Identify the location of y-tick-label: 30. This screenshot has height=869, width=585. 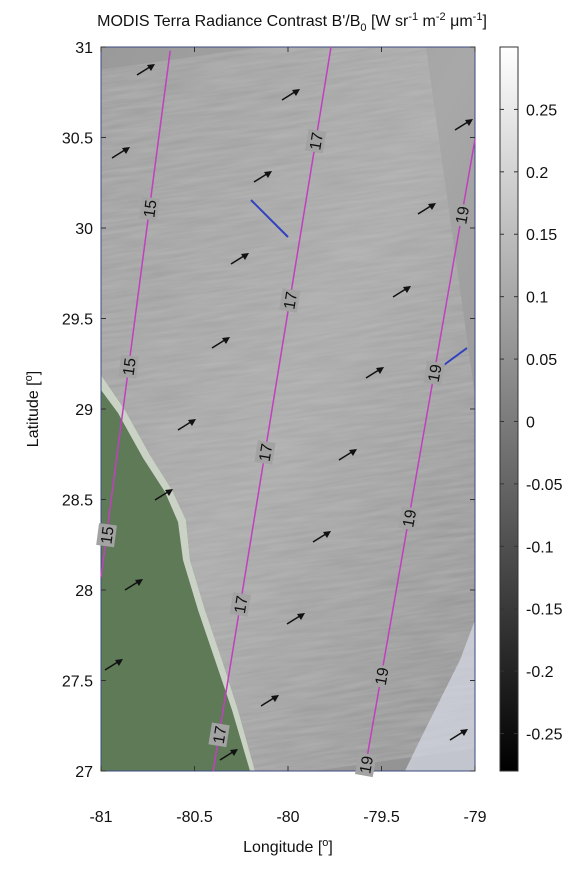
(84, 229).